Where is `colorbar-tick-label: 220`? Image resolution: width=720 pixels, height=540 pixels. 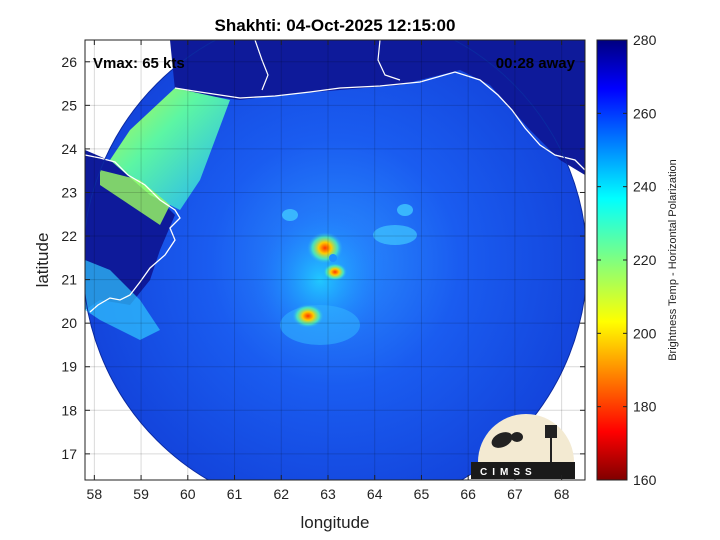
colorbar-tick-label: 220 is located at coordinates (645, 260).